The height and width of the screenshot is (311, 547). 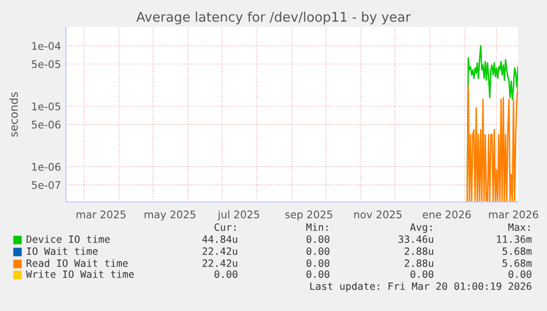 What do you see at coordinates (46, 185) in the screenshot?
I see `y-tick-label: 5e-07` at bounding box center [46, 185].